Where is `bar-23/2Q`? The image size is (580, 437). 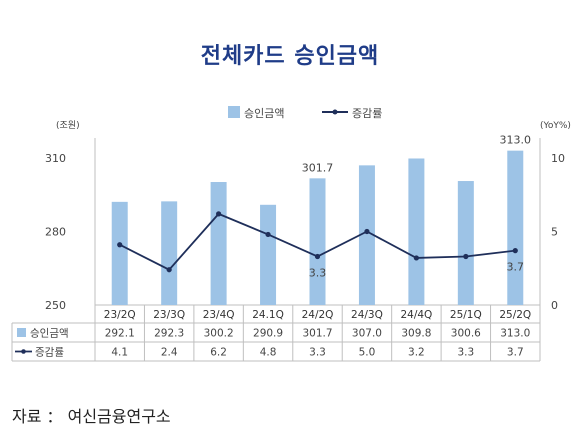 bar-23/2Q is located at coordinates (119, 253).